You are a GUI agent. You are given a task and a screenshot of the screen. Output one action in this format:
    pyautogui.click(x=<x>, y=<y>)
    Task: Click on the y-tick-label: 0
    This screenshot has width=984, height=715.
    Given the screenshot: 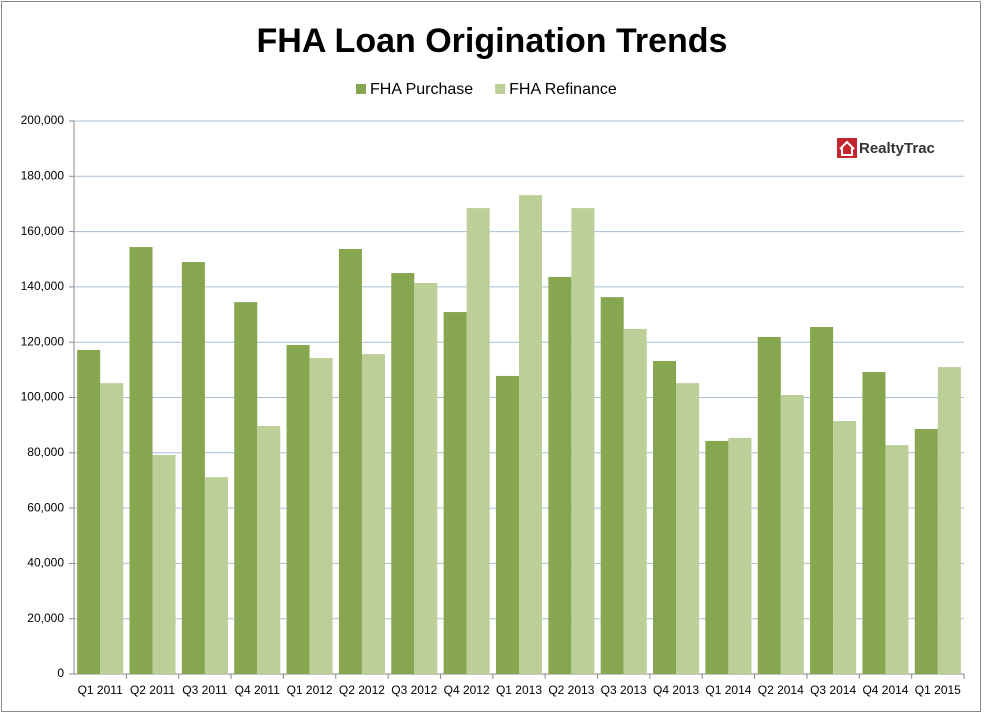 What is the action you would take?
    pyautogui.click(x=60, y=673)
    